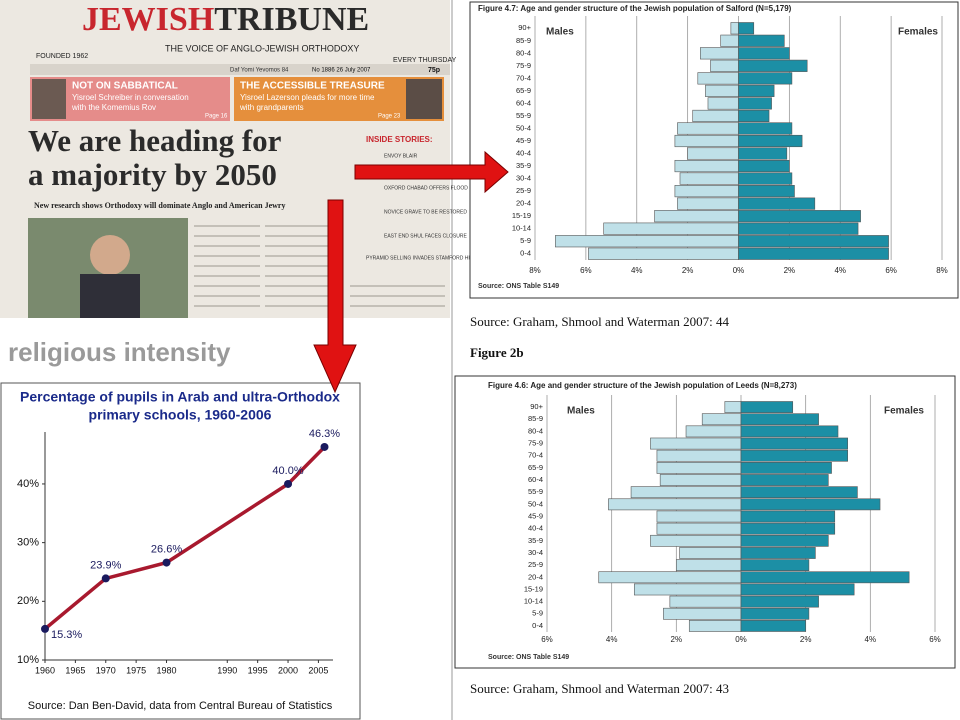 This screenshot has height=720, width=960. What do you see at coordinates (288, 670) in the screenshot?
I see `x-tick-label: 2000` at bounding box center [288, 670].